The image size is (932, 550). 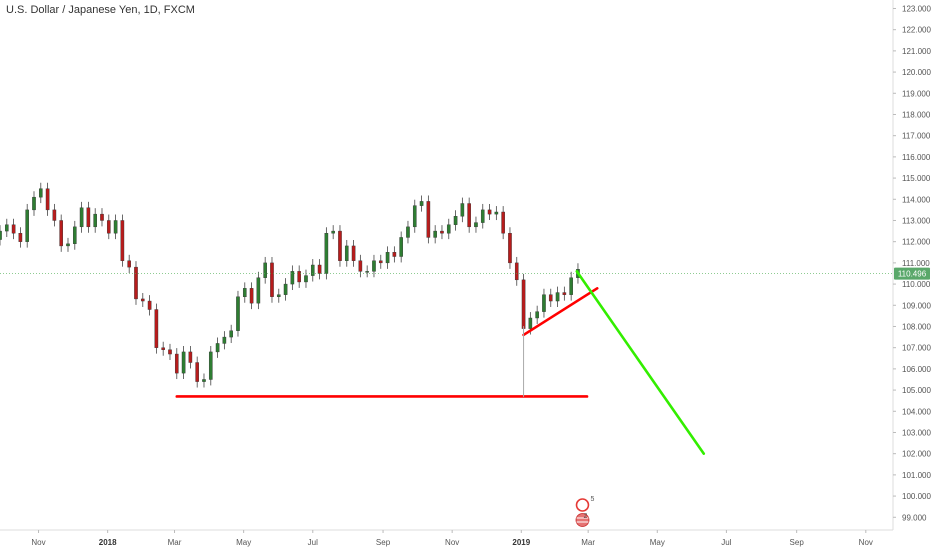 What do you see at coordinates (916, 390) in the screenshot?
I see `y-tick-label: 105.000` at bounding box center [916, 390].